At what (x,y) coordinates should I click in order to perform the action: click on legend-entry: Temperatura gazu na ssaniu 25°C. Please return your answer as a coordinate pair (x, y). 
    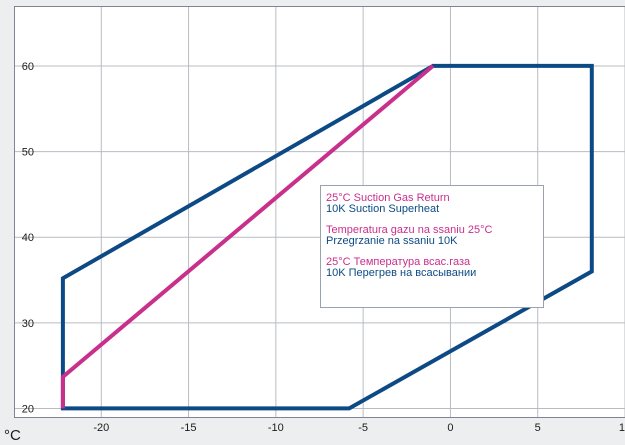
    Looking at the image, I should click on (409, 230).